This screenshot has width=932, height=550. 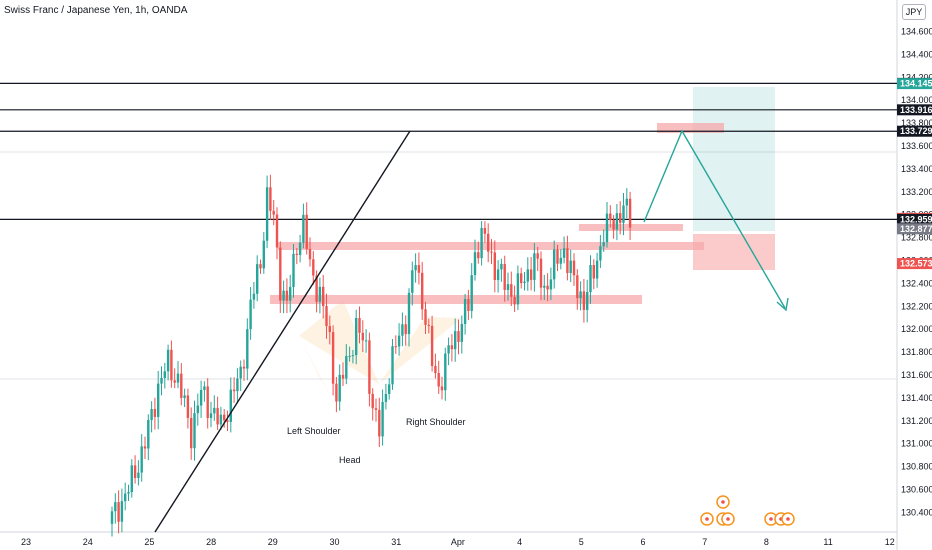 What do you see at coordinates (642, 542) in the screenshot?
I see `x-axis-tick-label: 6` at bounding box center [642, 542].